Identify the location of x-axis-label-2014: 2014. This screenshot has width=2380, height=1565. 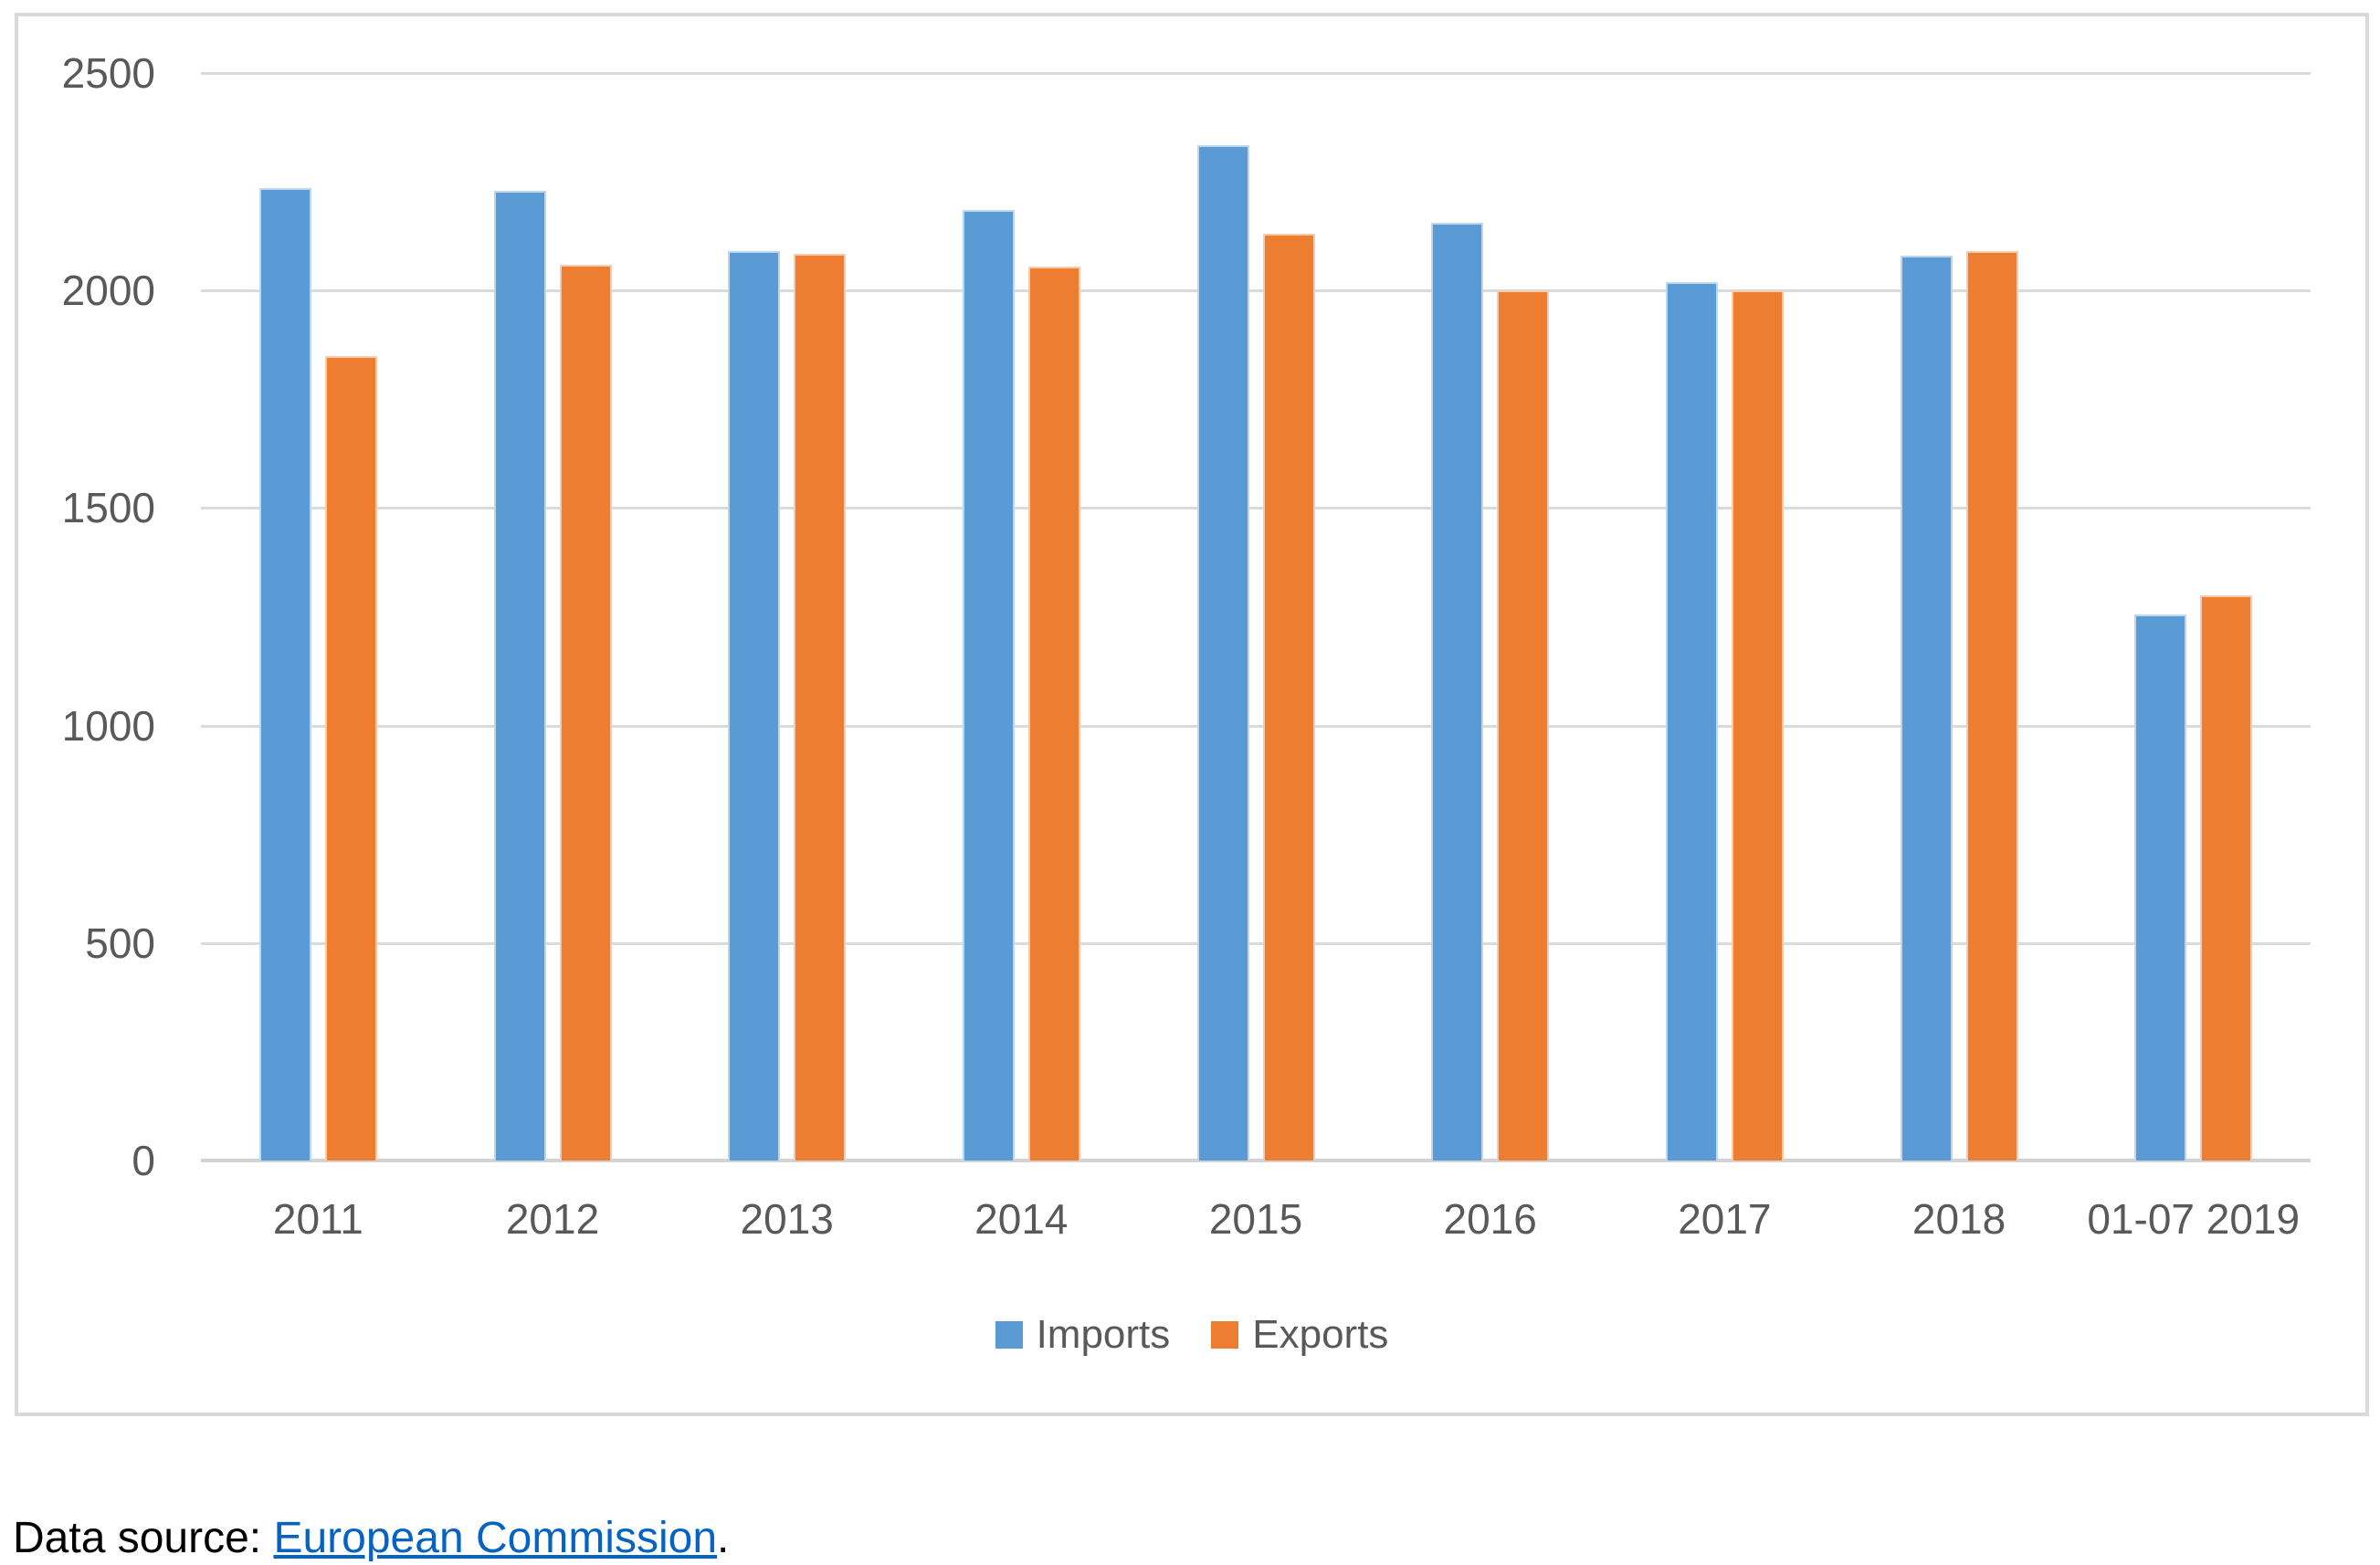
(1021, 1219).